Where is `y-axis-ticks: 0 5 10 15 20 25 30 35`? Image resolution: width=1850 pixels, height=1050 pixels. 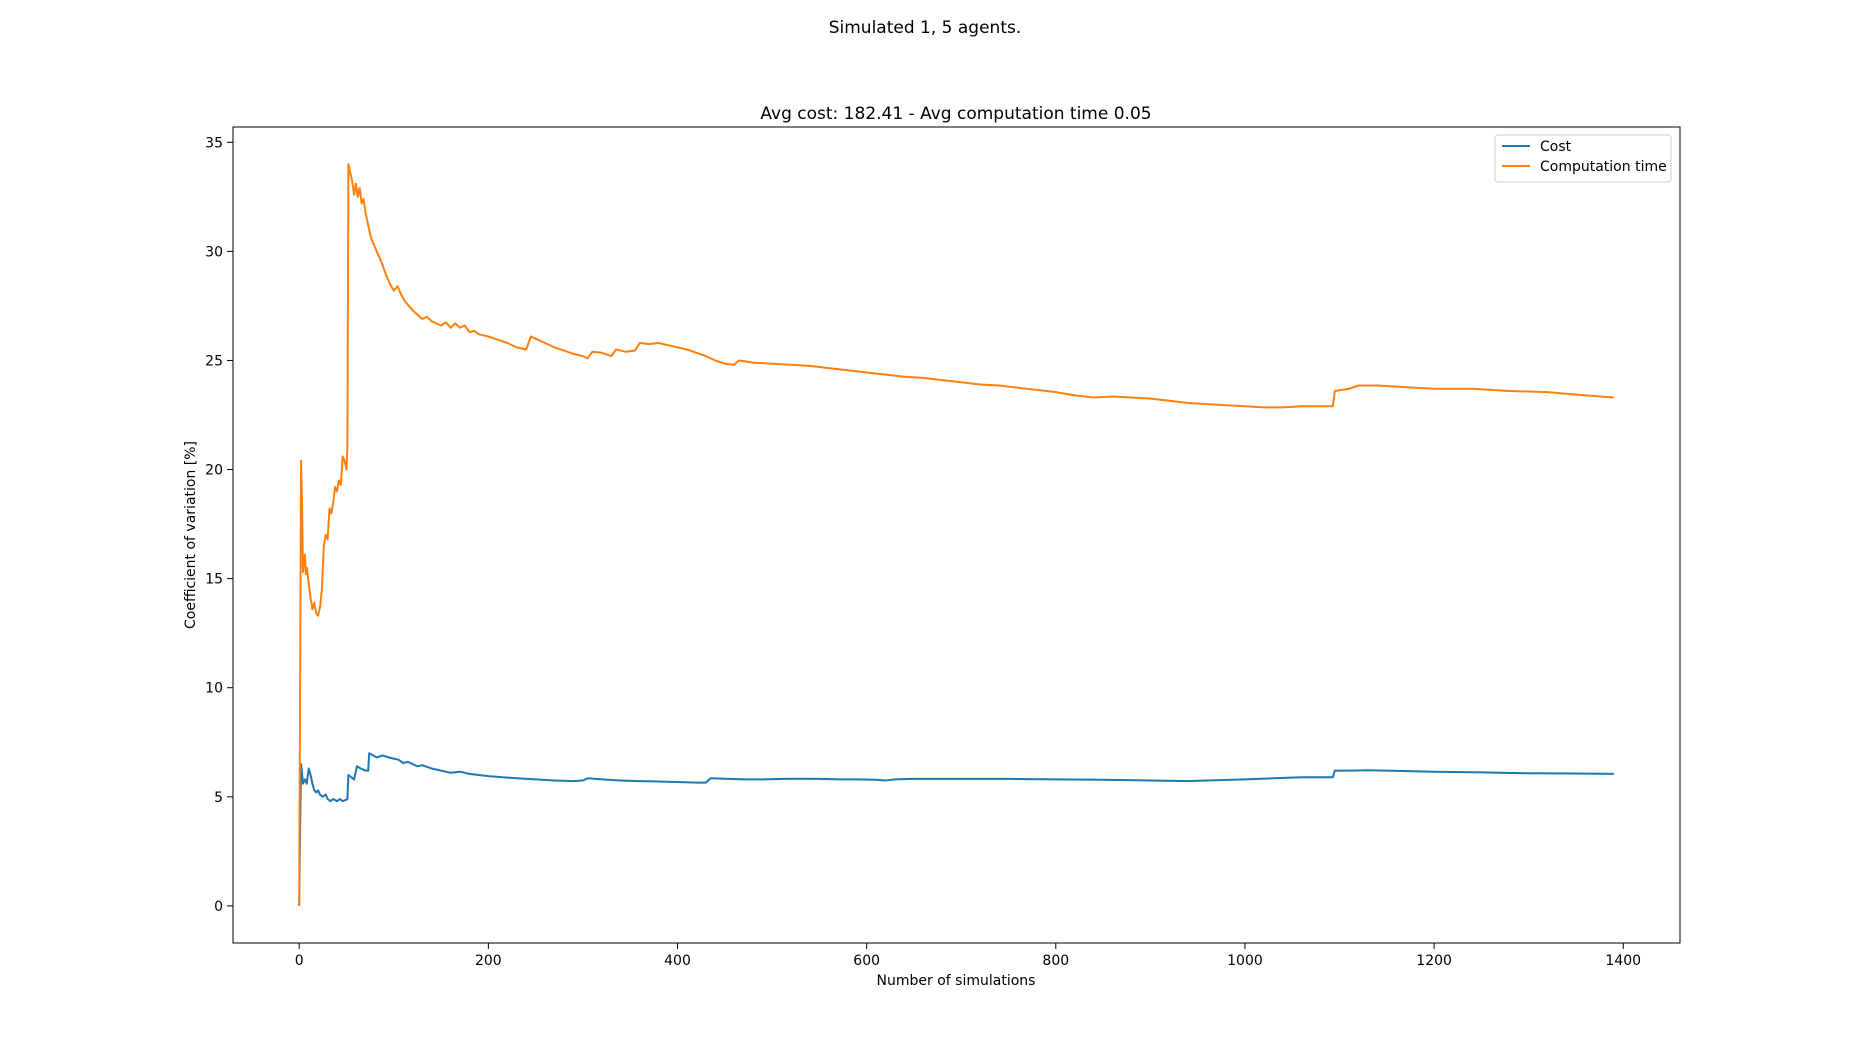 y-axis-ticks: 0 5 10 15 20 25 30 35 is located at coordinates (219, 525).